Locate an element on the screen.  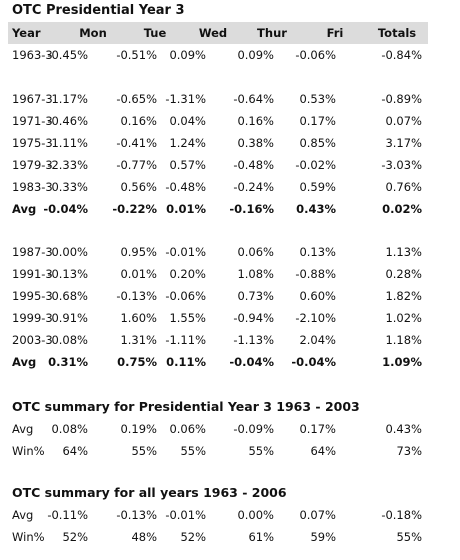
cell: -0.22% is located at coordinates (134, 209).